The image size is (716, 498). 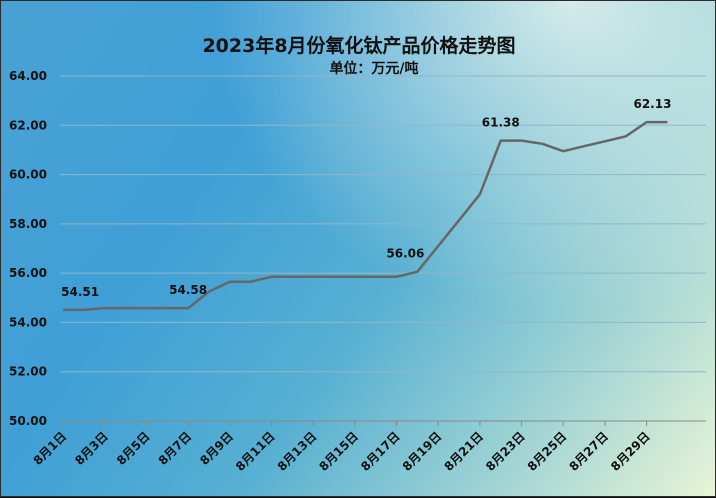 What do you see at coordinates (501, 123) in the screenshot?
I see `data-label: 61.38` at bounding box center [501, 123].